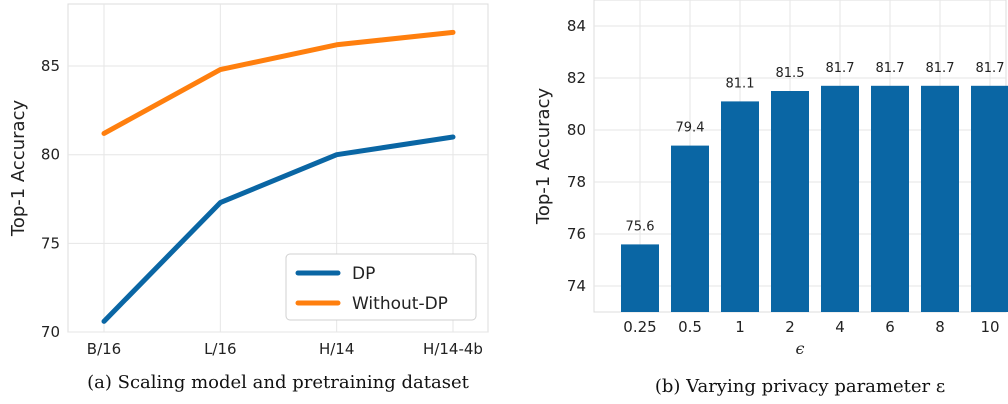 This screenshot has width=1008, height=404. Describe the element at coordinates (811, 327) in the screenshot. I see `bar-chart-x-ticks: 0.25 0.5 1 2 4 6 8 10` at that location.